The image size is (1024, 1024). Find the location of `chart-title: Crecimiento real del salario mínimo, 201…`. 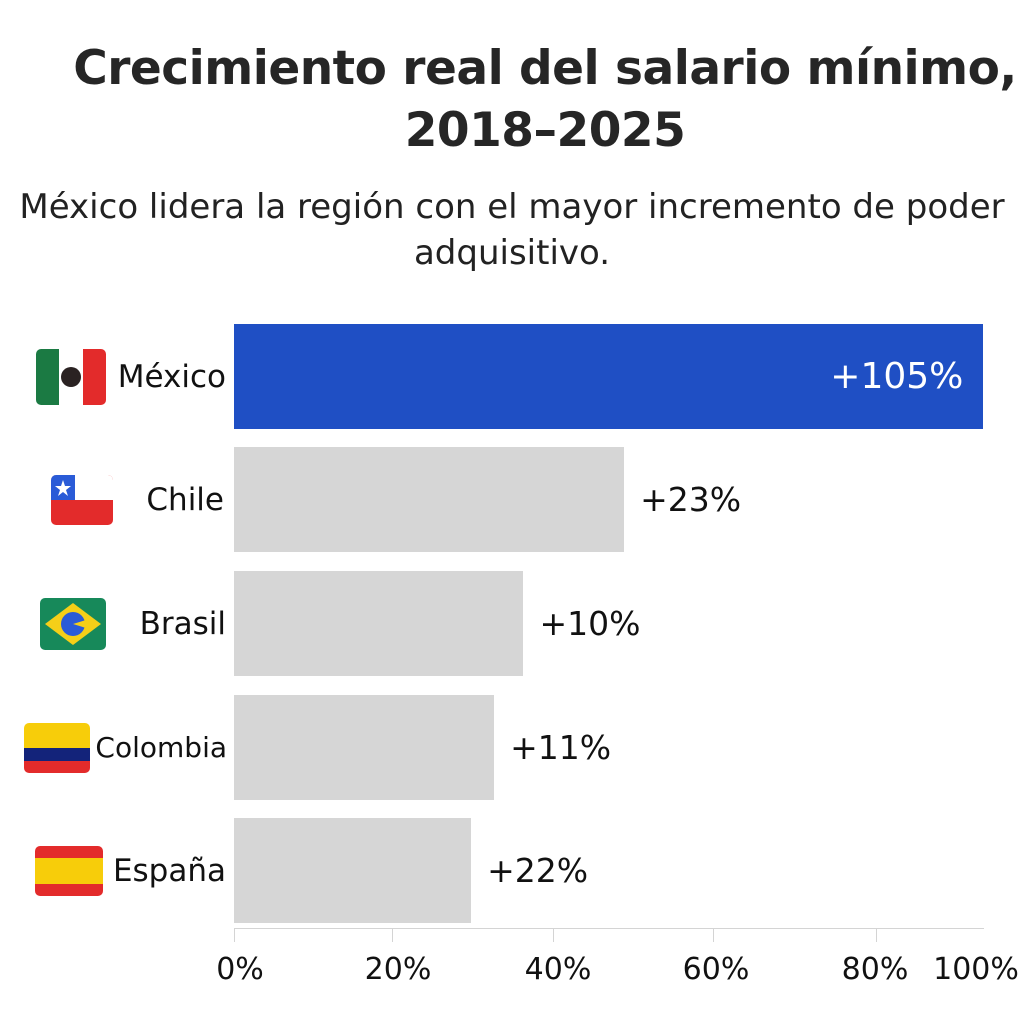

chart-title: Crecimiento real del salario mínimo, 201… is located at coordinates (545, 99).